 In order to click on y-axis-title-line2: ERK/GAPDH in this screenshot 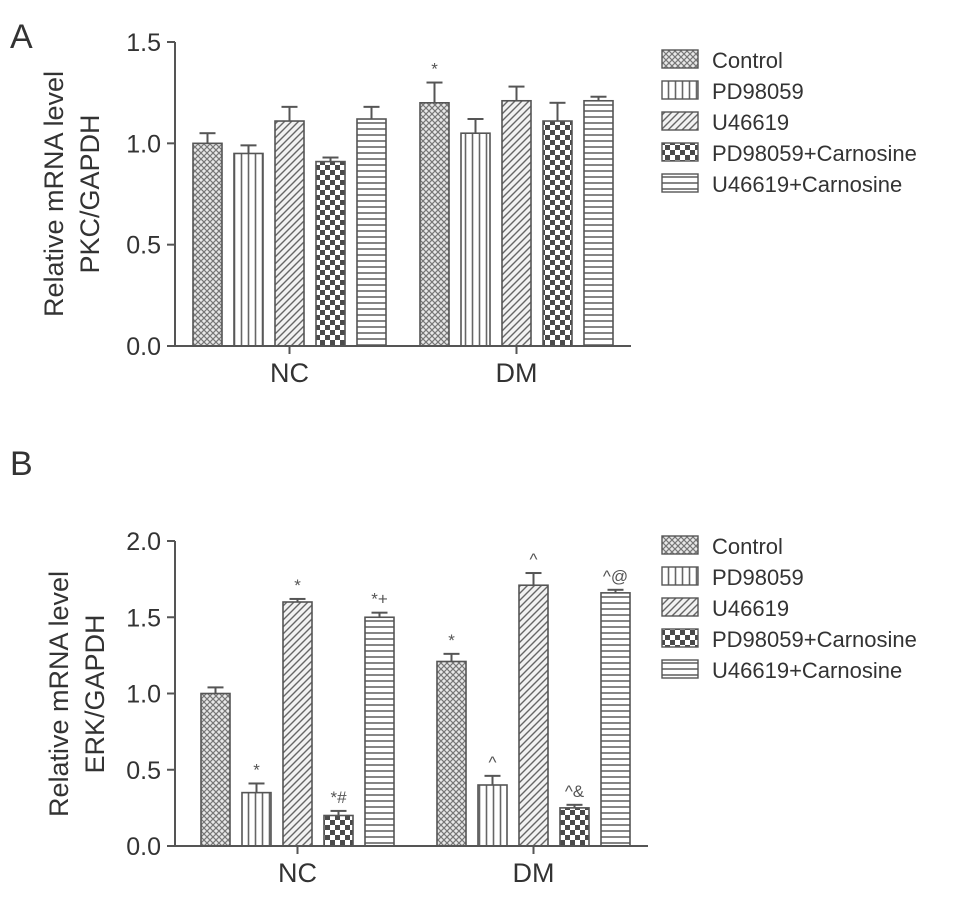, I will do `click(95, 693)`.